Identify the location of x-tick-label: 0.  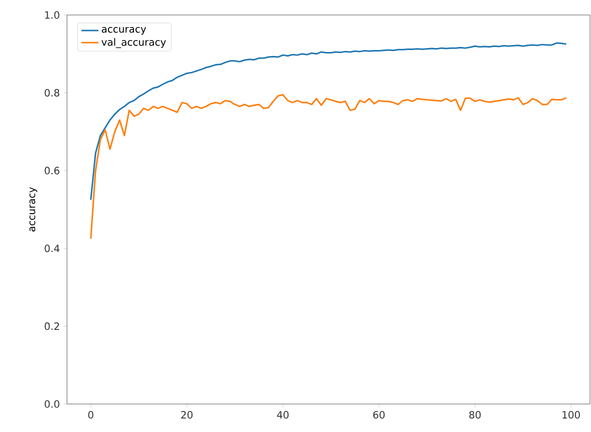
(91, 415).